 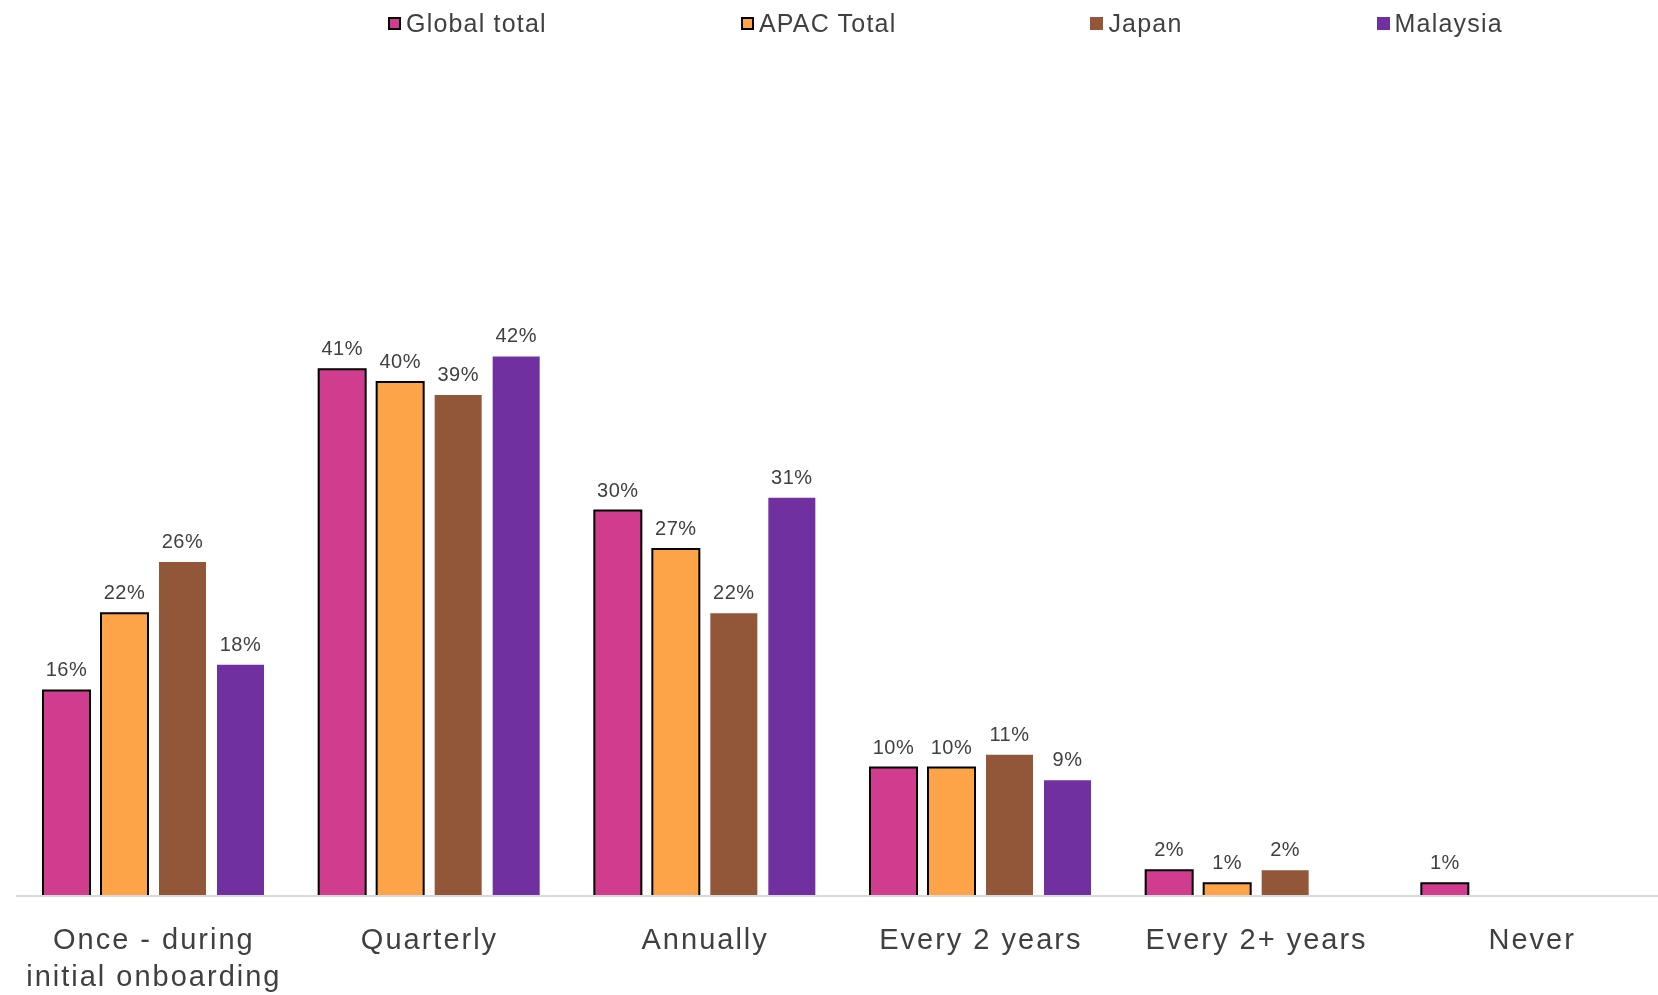 I want to click on data-label: 42%, so click(x=516, y=335).